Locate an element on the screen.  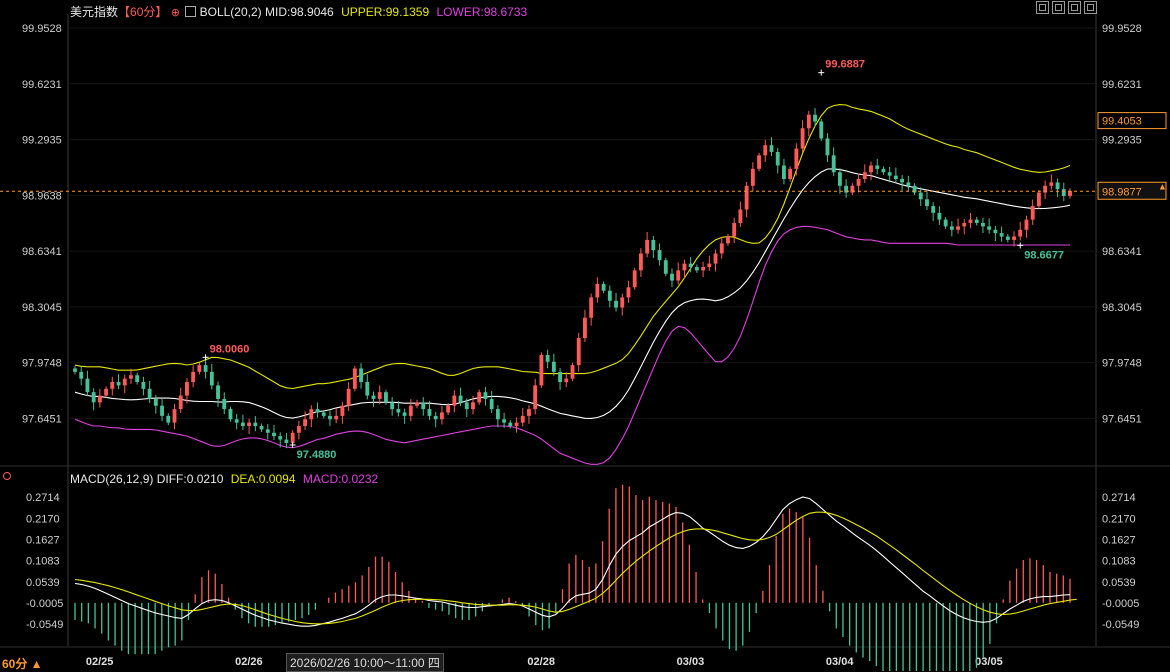
macd-label: MACD(26,12,9) is located at coordinates (112, 479).